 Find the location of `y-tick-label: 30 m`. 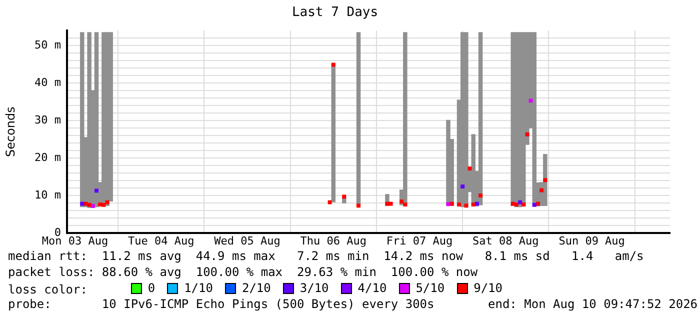

y-tick-label: 30 m is located at coordinates (48, 119).